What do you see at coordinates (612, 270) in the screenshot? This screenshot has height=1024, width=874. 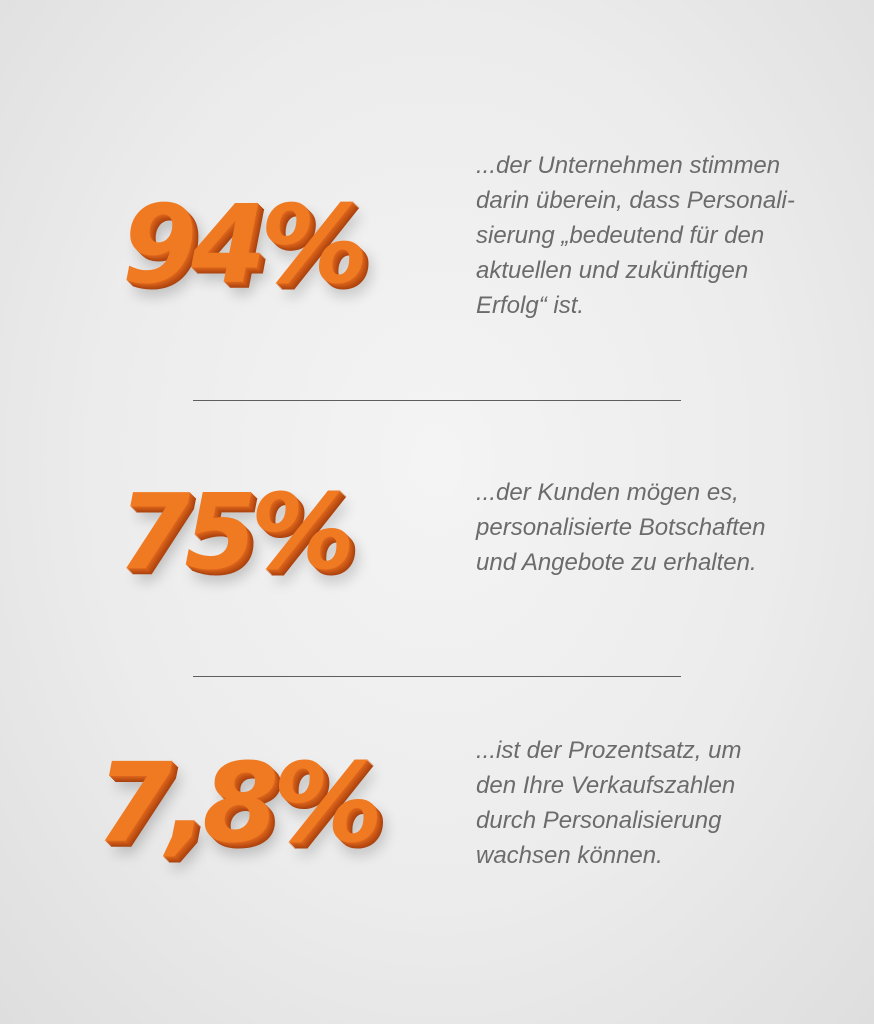 I see `description-line: aktuellen und zukünftigen` at bounding box center [612, 270].